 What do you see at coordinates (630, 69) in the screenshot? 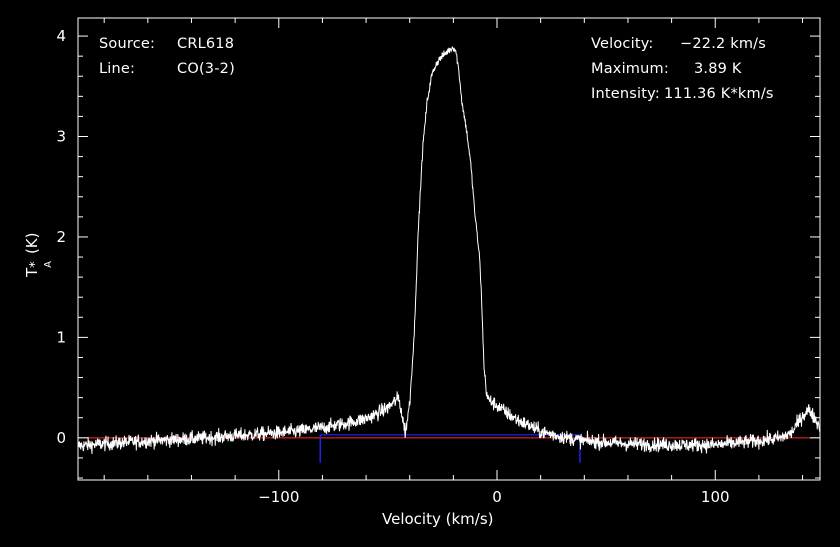
I see `maximum-label: Maximum:` at bounding box center [630, 69].